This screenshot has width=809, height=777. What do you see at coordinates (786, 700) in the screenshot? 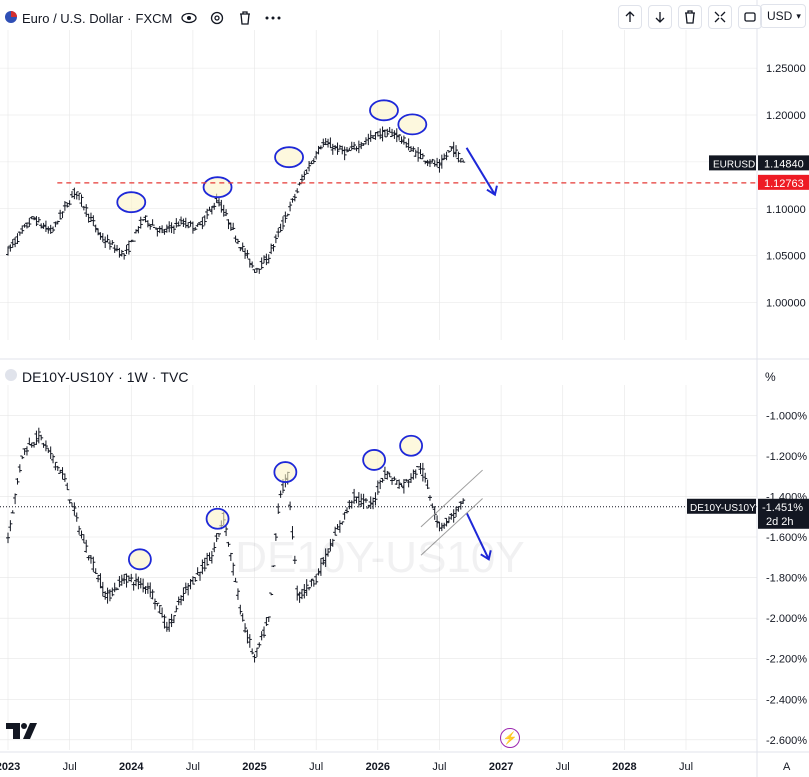
I see `y-tick-label: -2.400%` at bounding box center [786, 700].